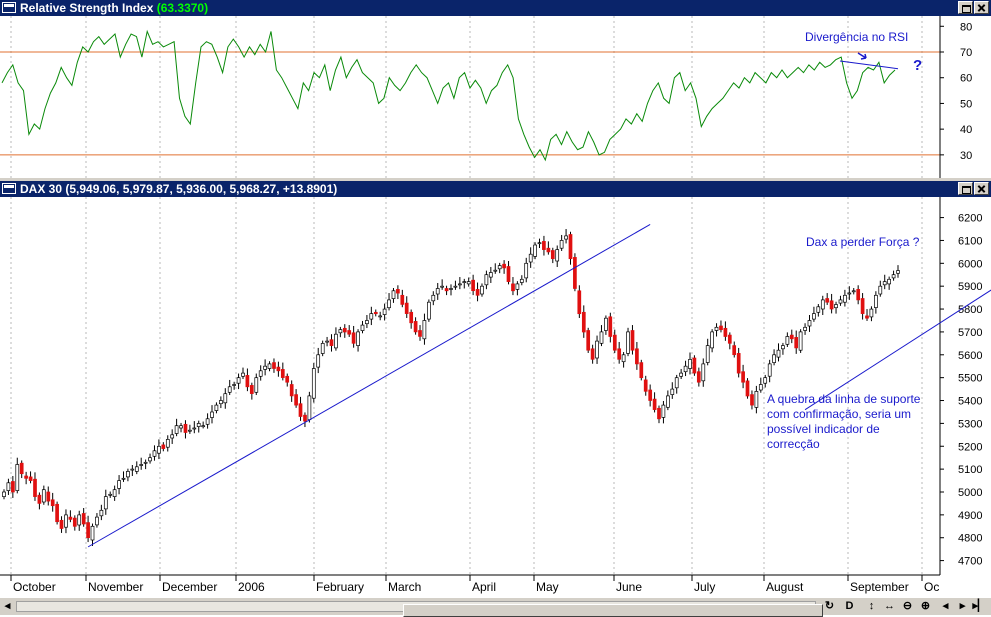 Image resolution: width=991 pixels, height=617 pixels. Describe the element at coordinates (889, 606) in the screenshot. I see `horizontal-scale-icon: ↔` at that location.